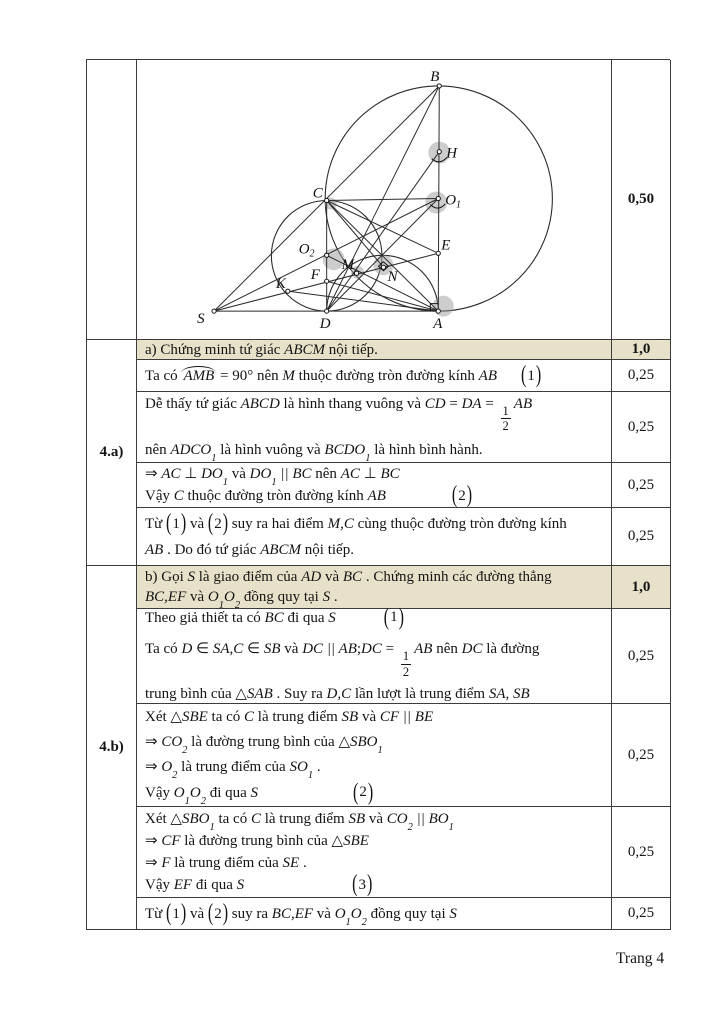  I want to click on statement-line: ⇒ F là trung điểm của SE ., so click(226, 863).